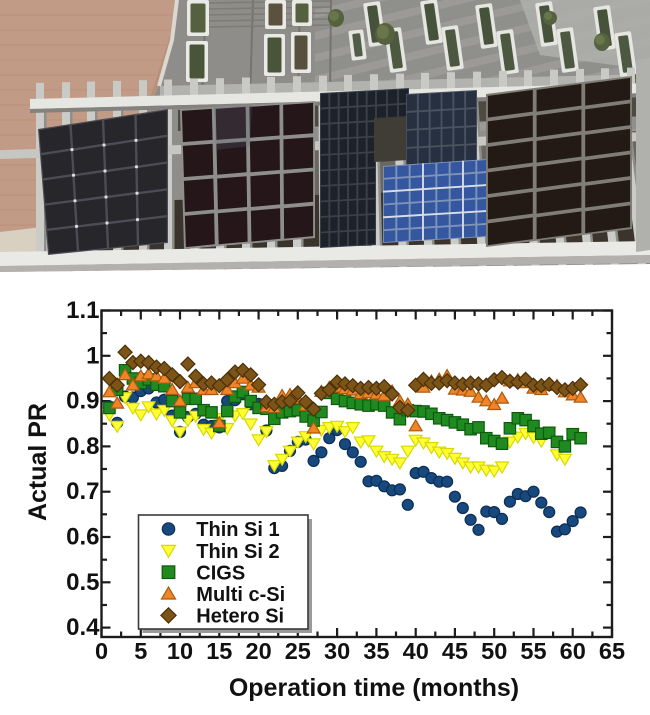 The width and height of the screenshot is (650, 715). What do you see at coordinates (533, 651) in the screenshot?
I see `svg-text: 55` at bounding box center [533, 651].